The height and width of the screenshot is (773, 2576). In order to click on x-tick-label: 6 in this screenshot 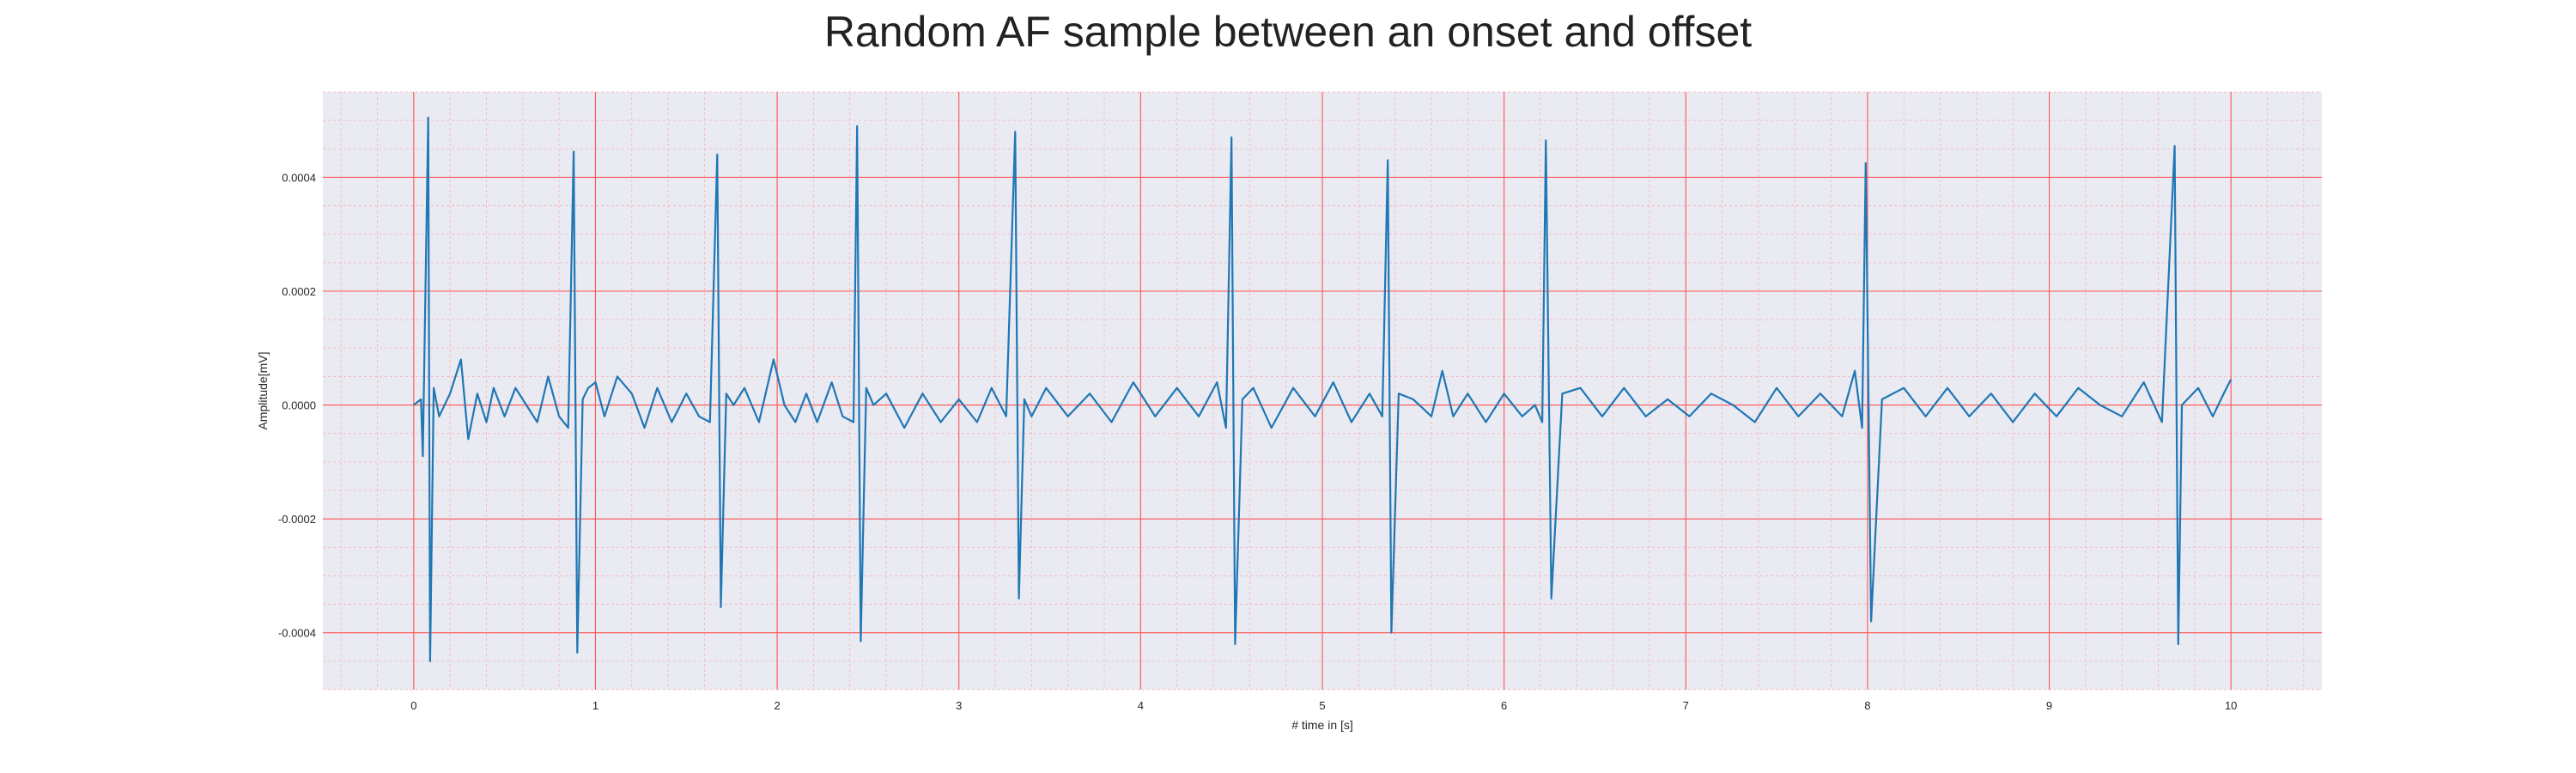, I will do `click(1504, 705)`.